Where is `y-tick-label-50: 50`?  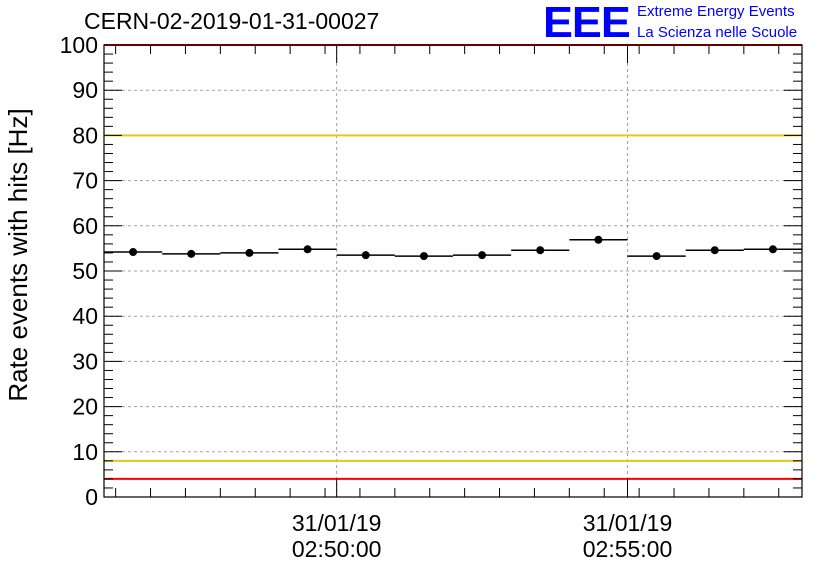 y-tick-label-50: 50 is located at coordinates (85, 271).